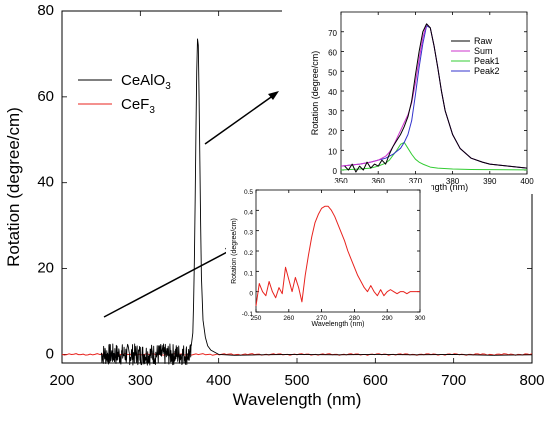 This screenshot has width=550, height=423. What do you see at coordinates (375, 380) in the screenshot?
I see `main-x-tick-label: 600` at bounding box center [375, 380].